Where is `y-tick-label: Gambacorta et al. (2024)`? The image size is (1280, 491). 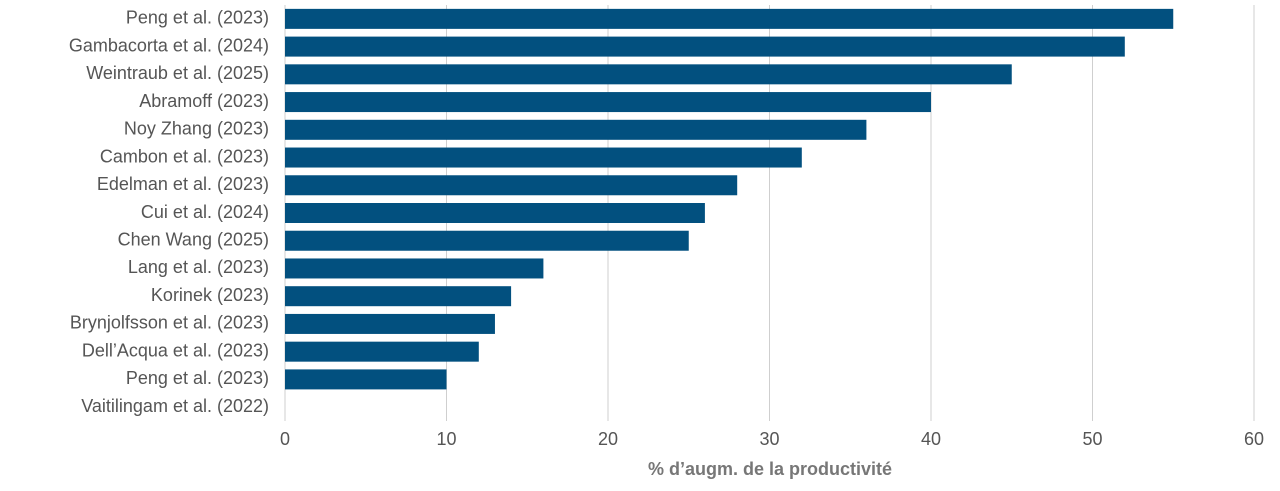 y-tick-label: Gambacorta et al. (2024) is located at coordinates (169, 45).